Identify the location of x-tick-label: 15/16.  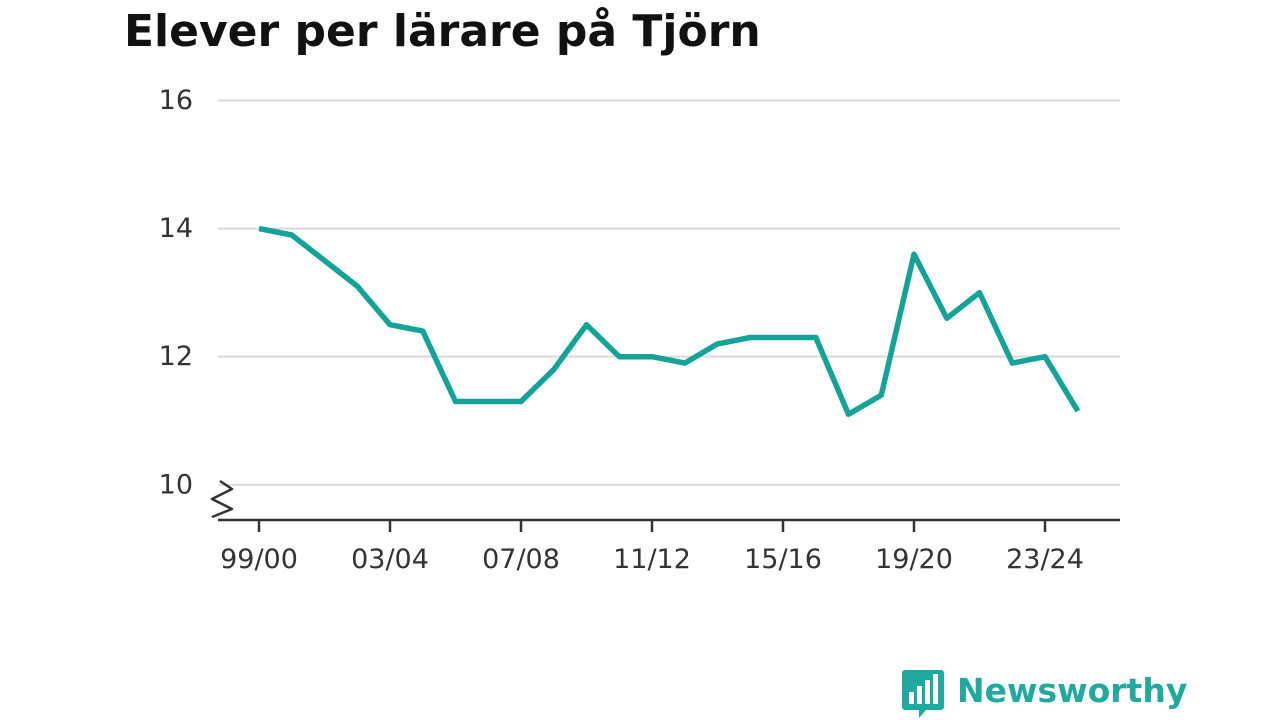
(783, 559).